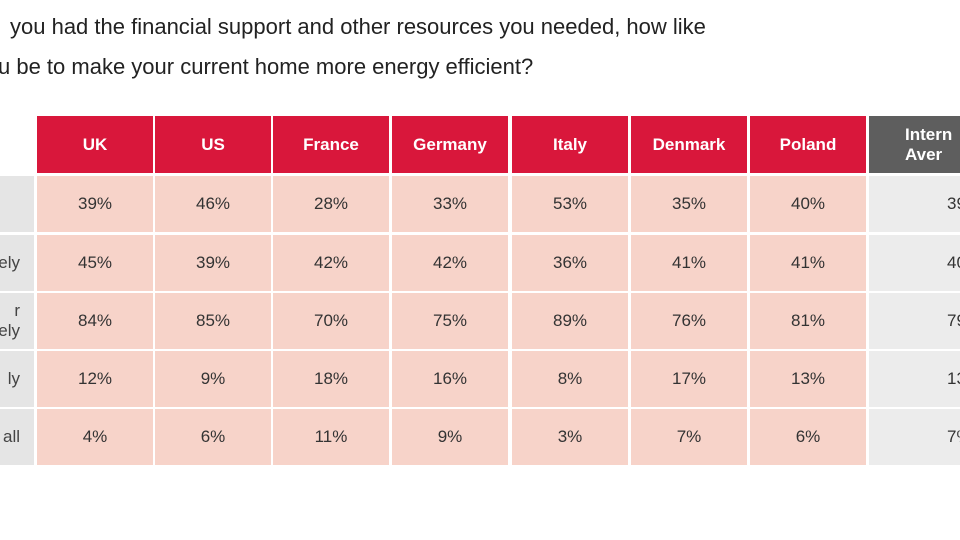 This screenshot has height=540, width=960. Describe the element at coordinates (95, 263) in the screenshot. I see `table-cell: 45%` at that location.